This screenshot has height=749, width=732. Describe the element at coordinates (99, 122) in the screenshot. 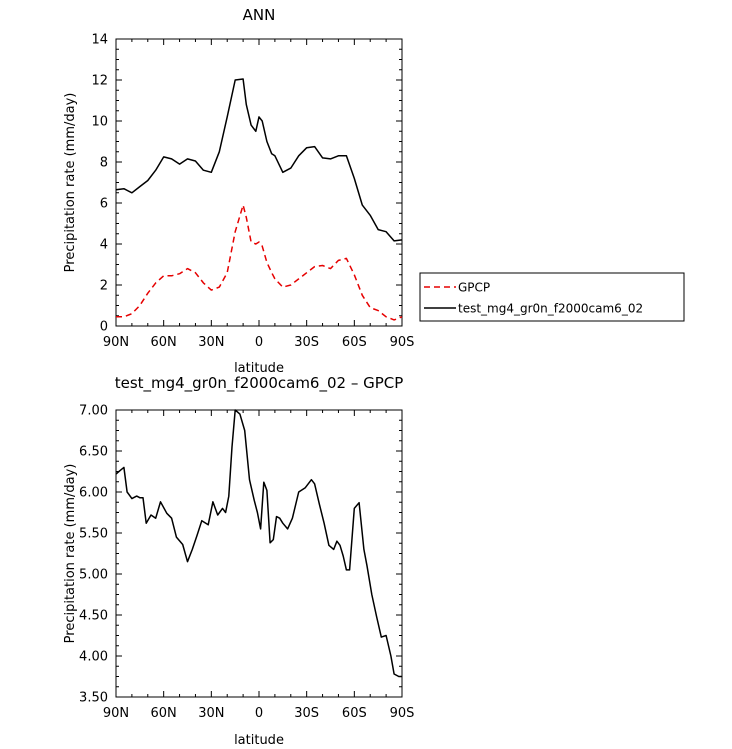

I see `y-tick-label: 10` at that location.